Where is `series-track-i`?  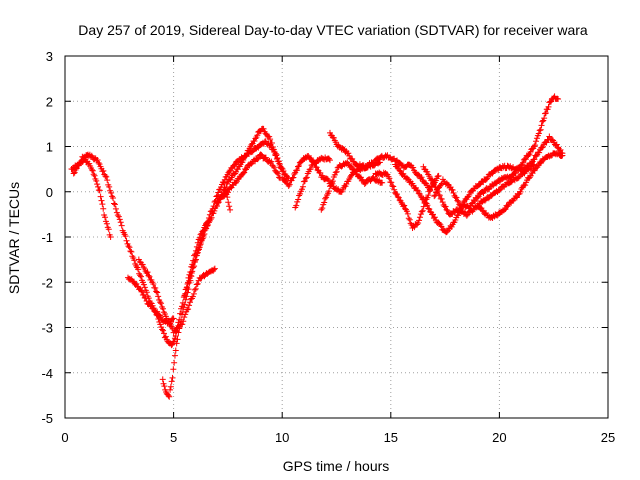 series-track-i is located at coordinates (331, 174).